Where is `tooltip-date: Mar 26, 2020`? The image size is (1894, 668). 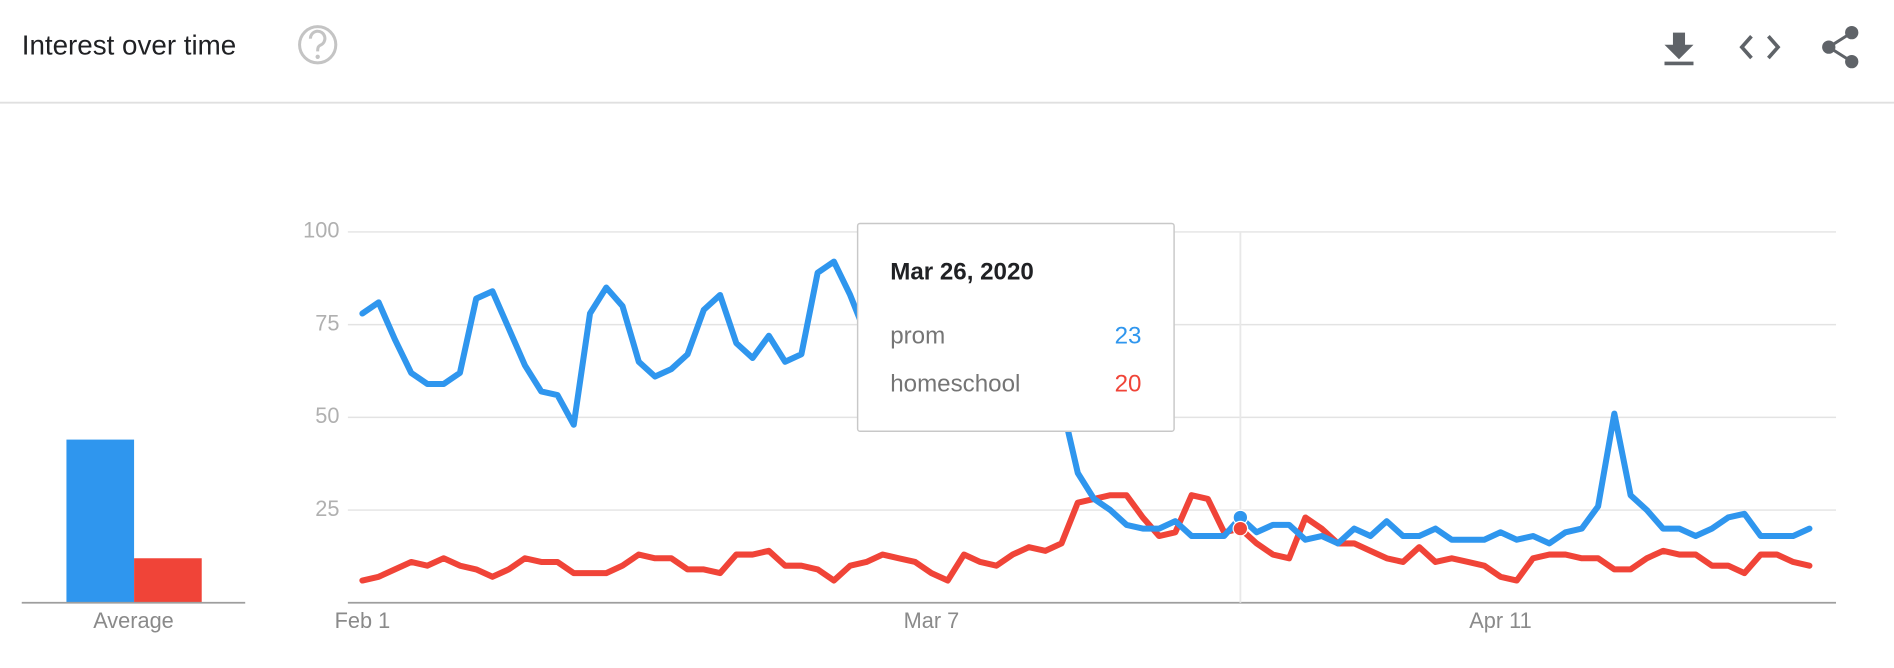 tooltip-date: Mar 26, 2020 is located at coordinates (962, 271).